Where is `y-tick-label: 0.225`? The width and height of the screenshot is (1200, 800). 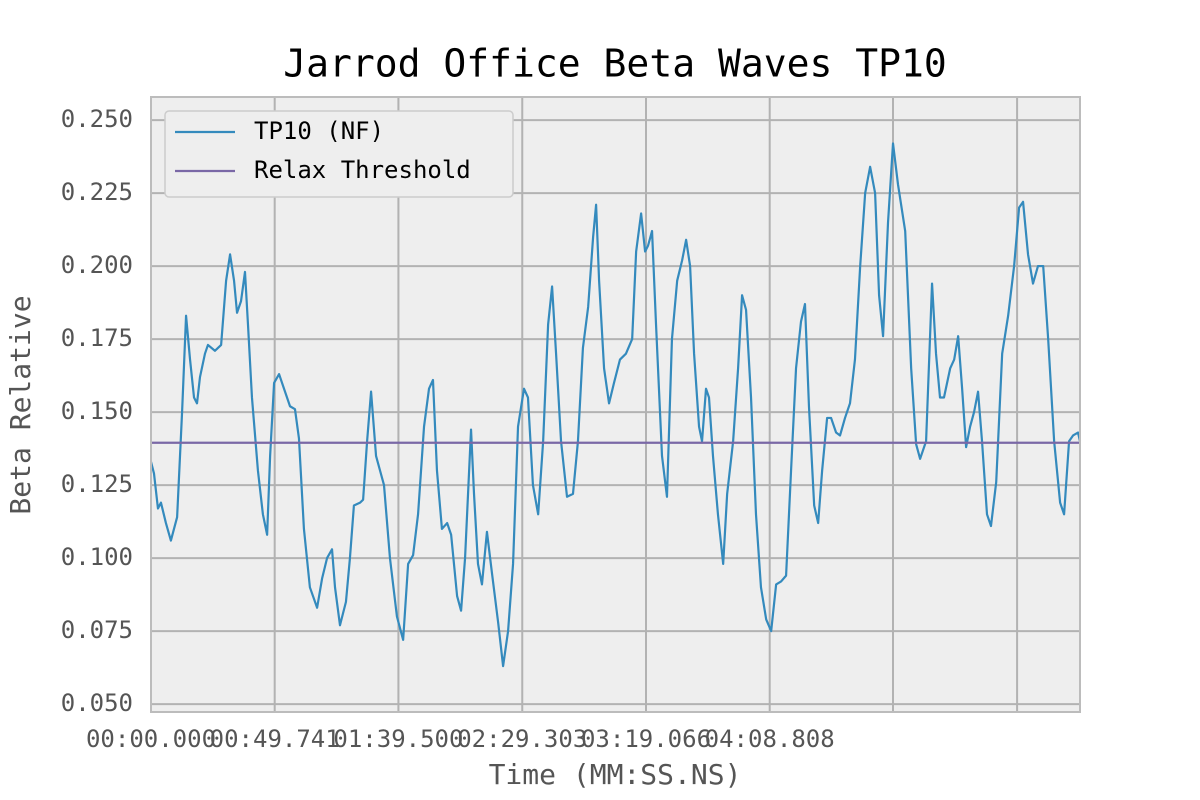 y-tick-label: 0.225 is located at coordinates (97, 192).